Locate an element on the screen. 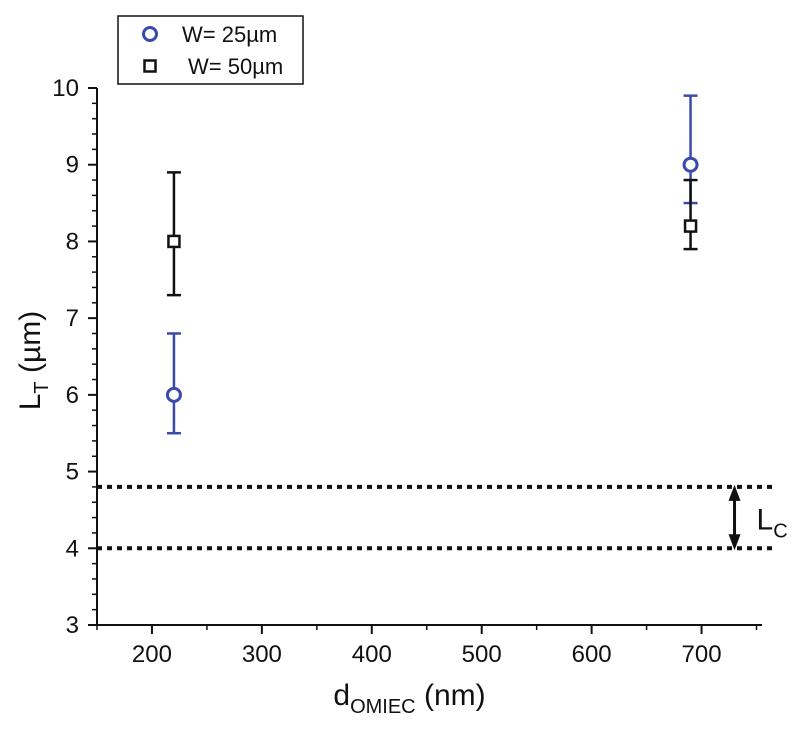 The height and width of the screenshot is (738, 800). y-tick-label: 10 is located at coordinates (65, 88).